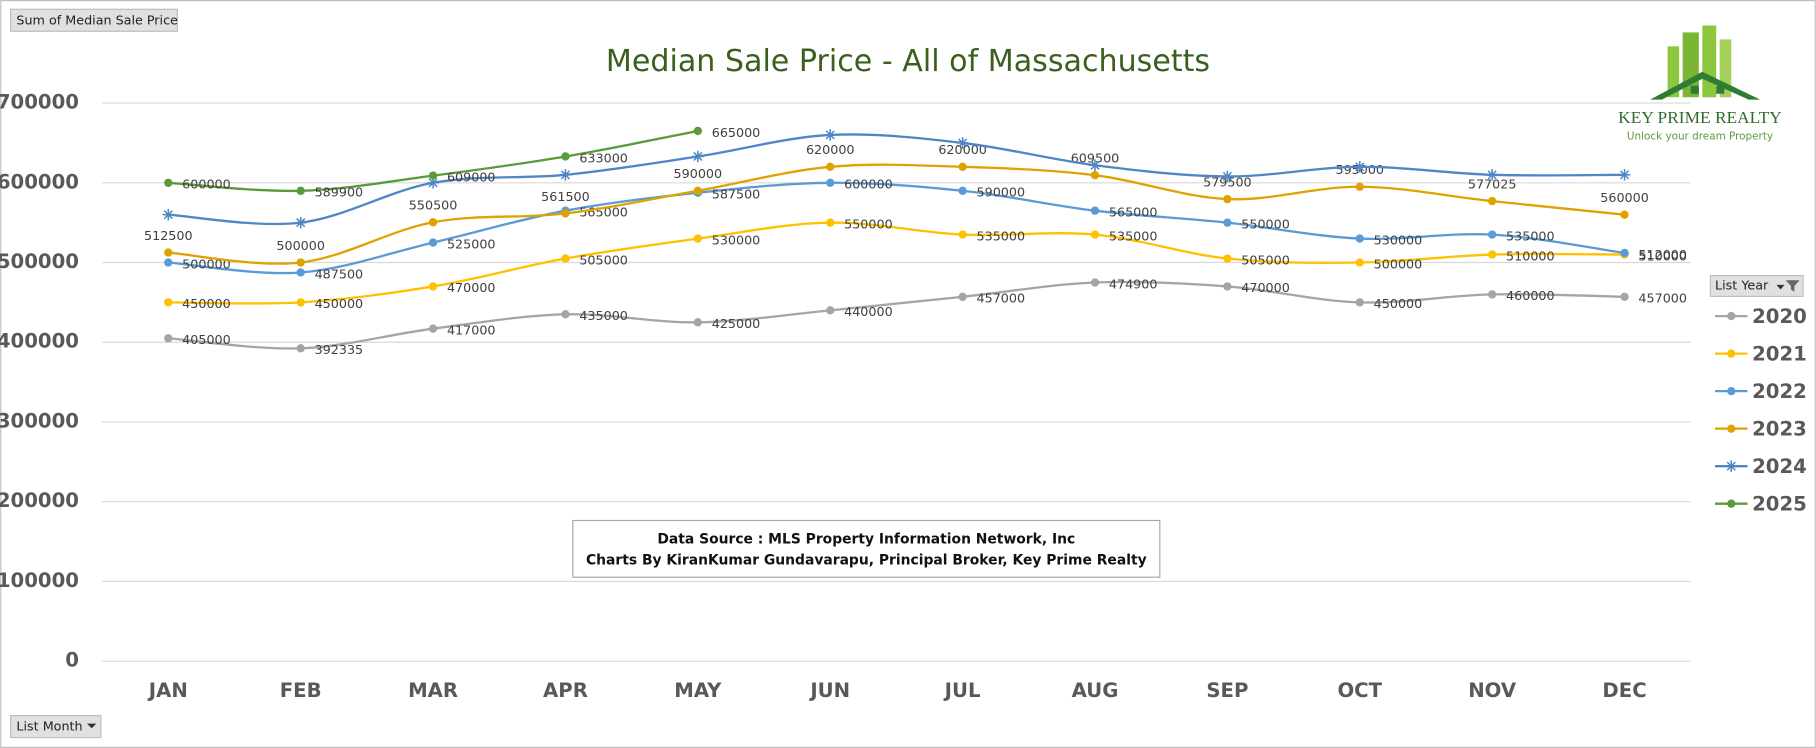  Describe the element at coordinates (962, 150) in the screenshot. I see `data-label: 620000` at that location.